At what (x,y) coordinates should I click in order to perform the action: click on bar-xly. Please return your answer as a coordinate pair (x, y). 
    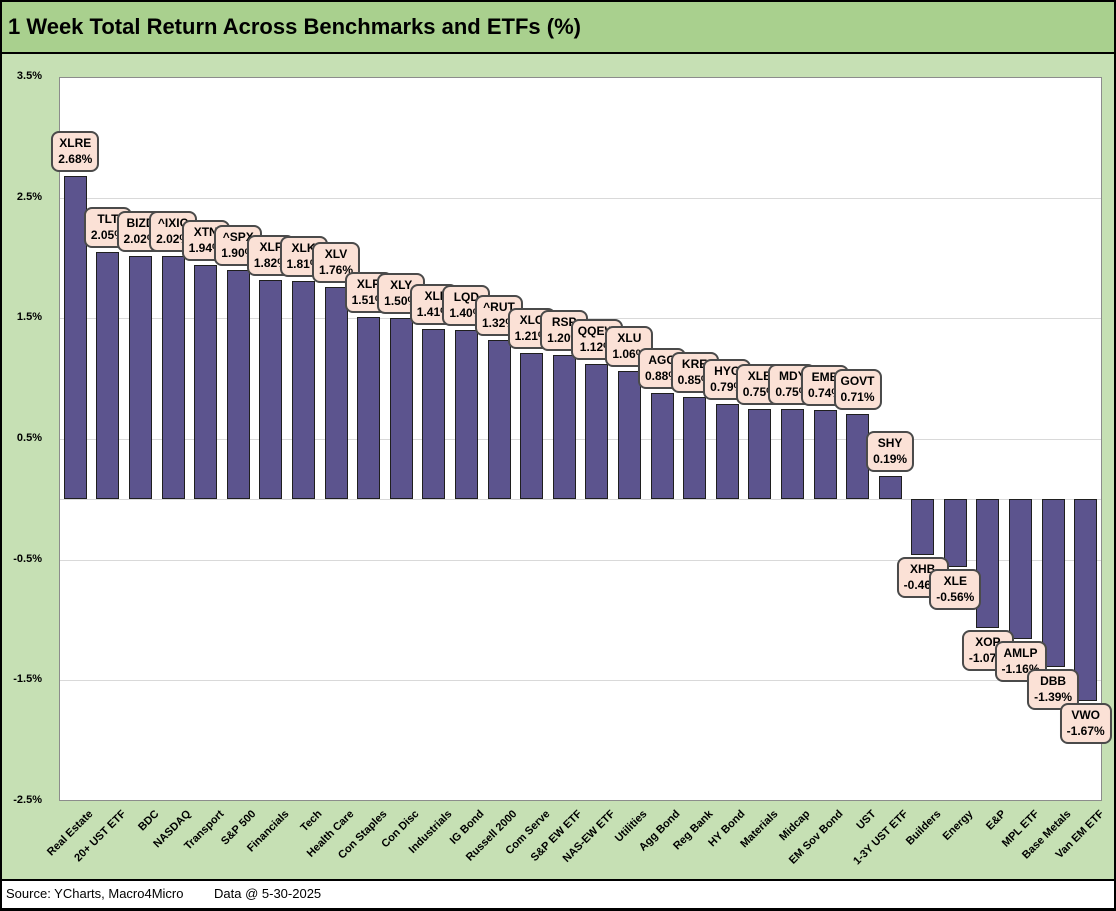
    Looking at the image, I should click on (401, 409).